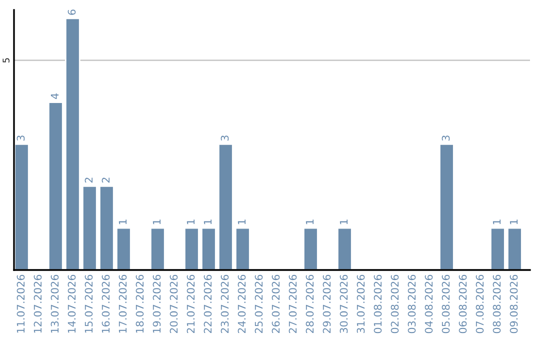  What do you see at coordinates (190, 304) in the screenshot?
I see `x-tick-label: 21.07.2026` at bounding box center [190, 304].